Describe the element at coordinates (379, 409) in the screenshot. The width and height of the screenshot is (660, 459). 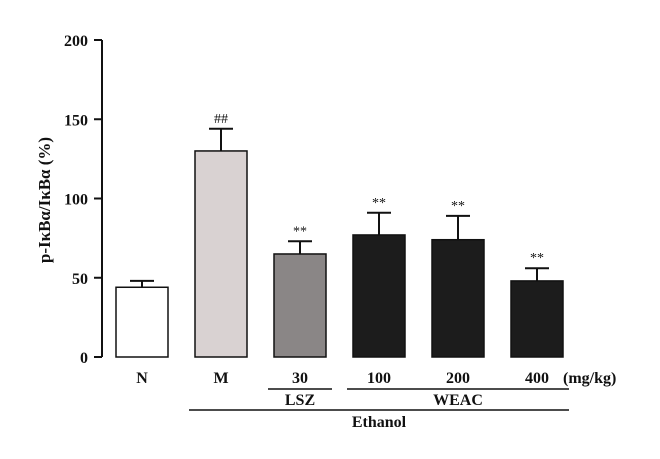
I see `group-brackets: LSZ WEAC Ethanol` at that location.